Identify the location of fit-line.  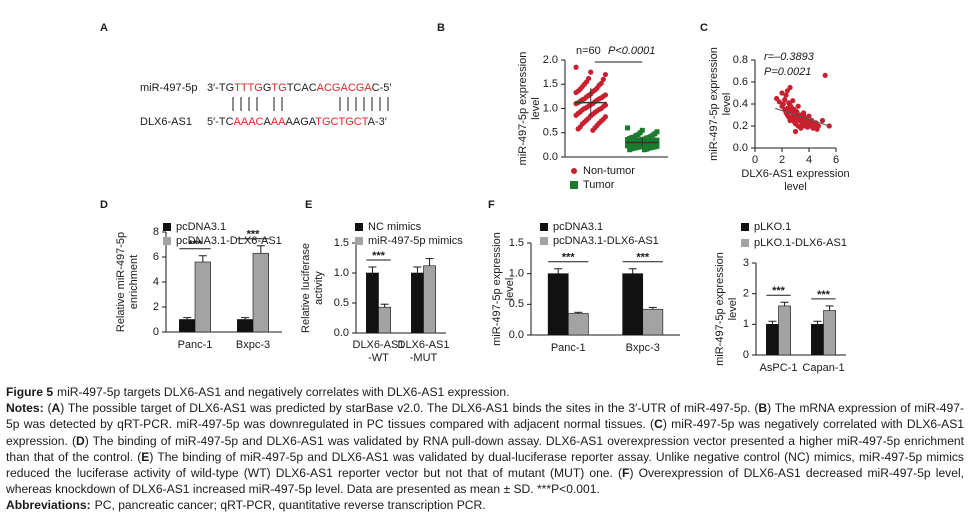
(802, 117).